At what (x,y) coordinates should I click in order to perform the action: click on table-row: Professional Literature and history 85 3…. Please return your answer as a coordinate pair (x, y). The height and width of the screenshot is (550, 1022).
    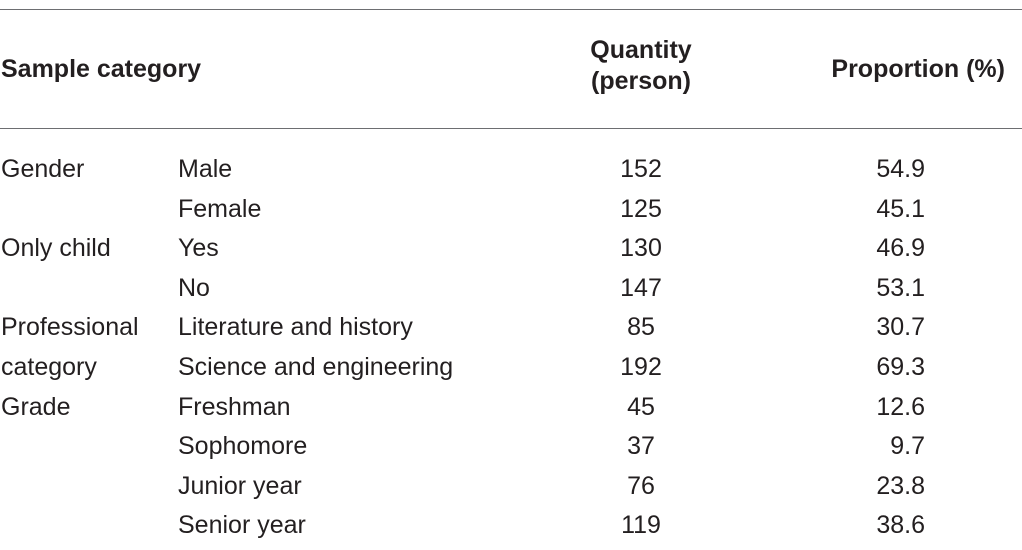
    Looking at the image, I should click on (511, 328).